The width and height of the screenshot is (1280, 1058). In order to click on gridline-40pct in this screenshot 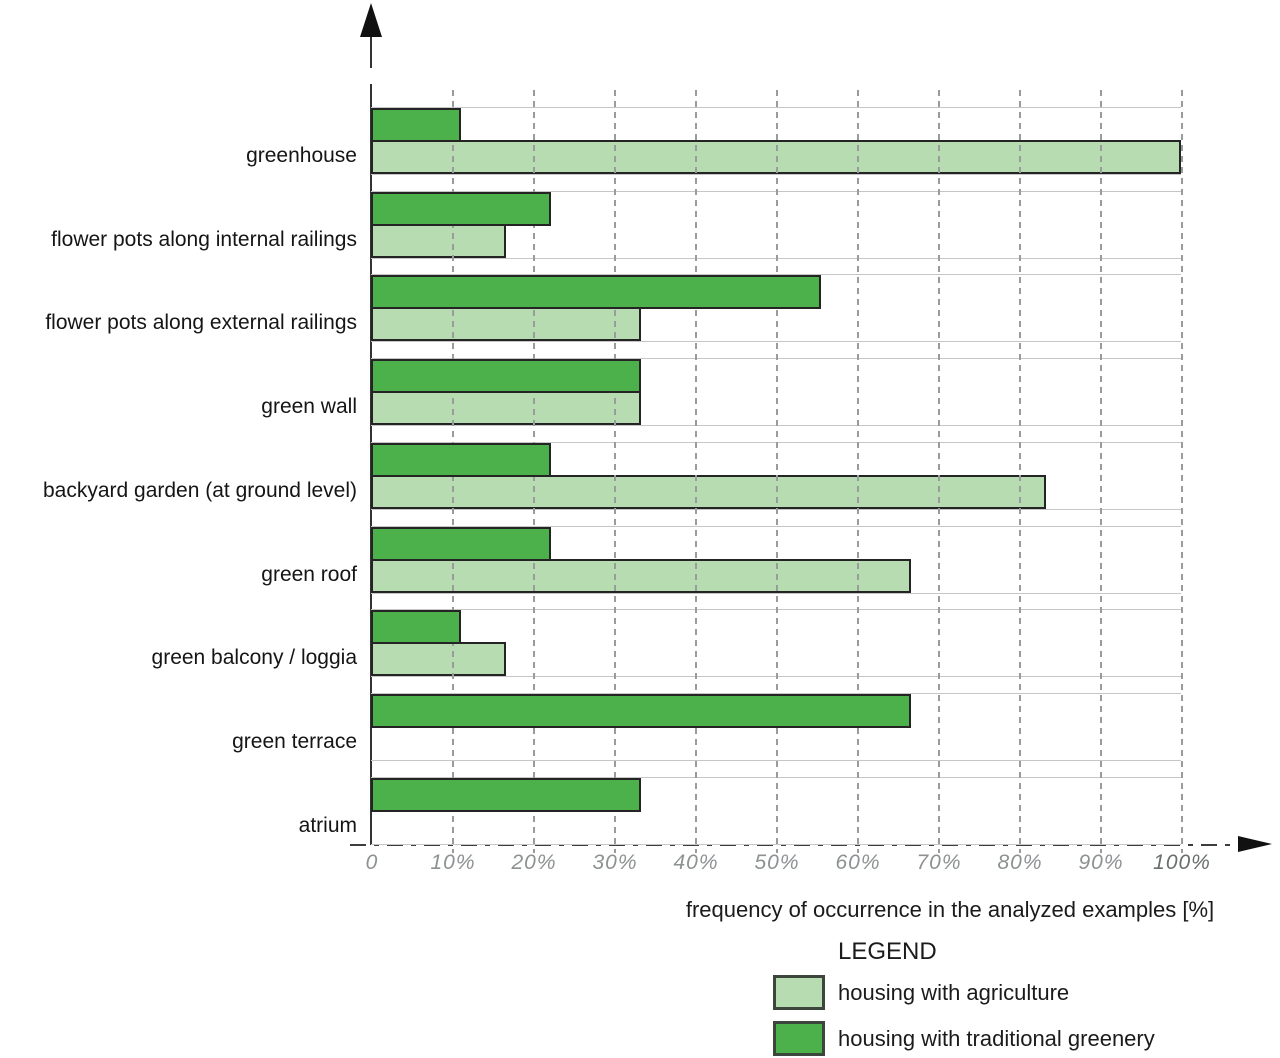, I will do `click(696, 471)`.